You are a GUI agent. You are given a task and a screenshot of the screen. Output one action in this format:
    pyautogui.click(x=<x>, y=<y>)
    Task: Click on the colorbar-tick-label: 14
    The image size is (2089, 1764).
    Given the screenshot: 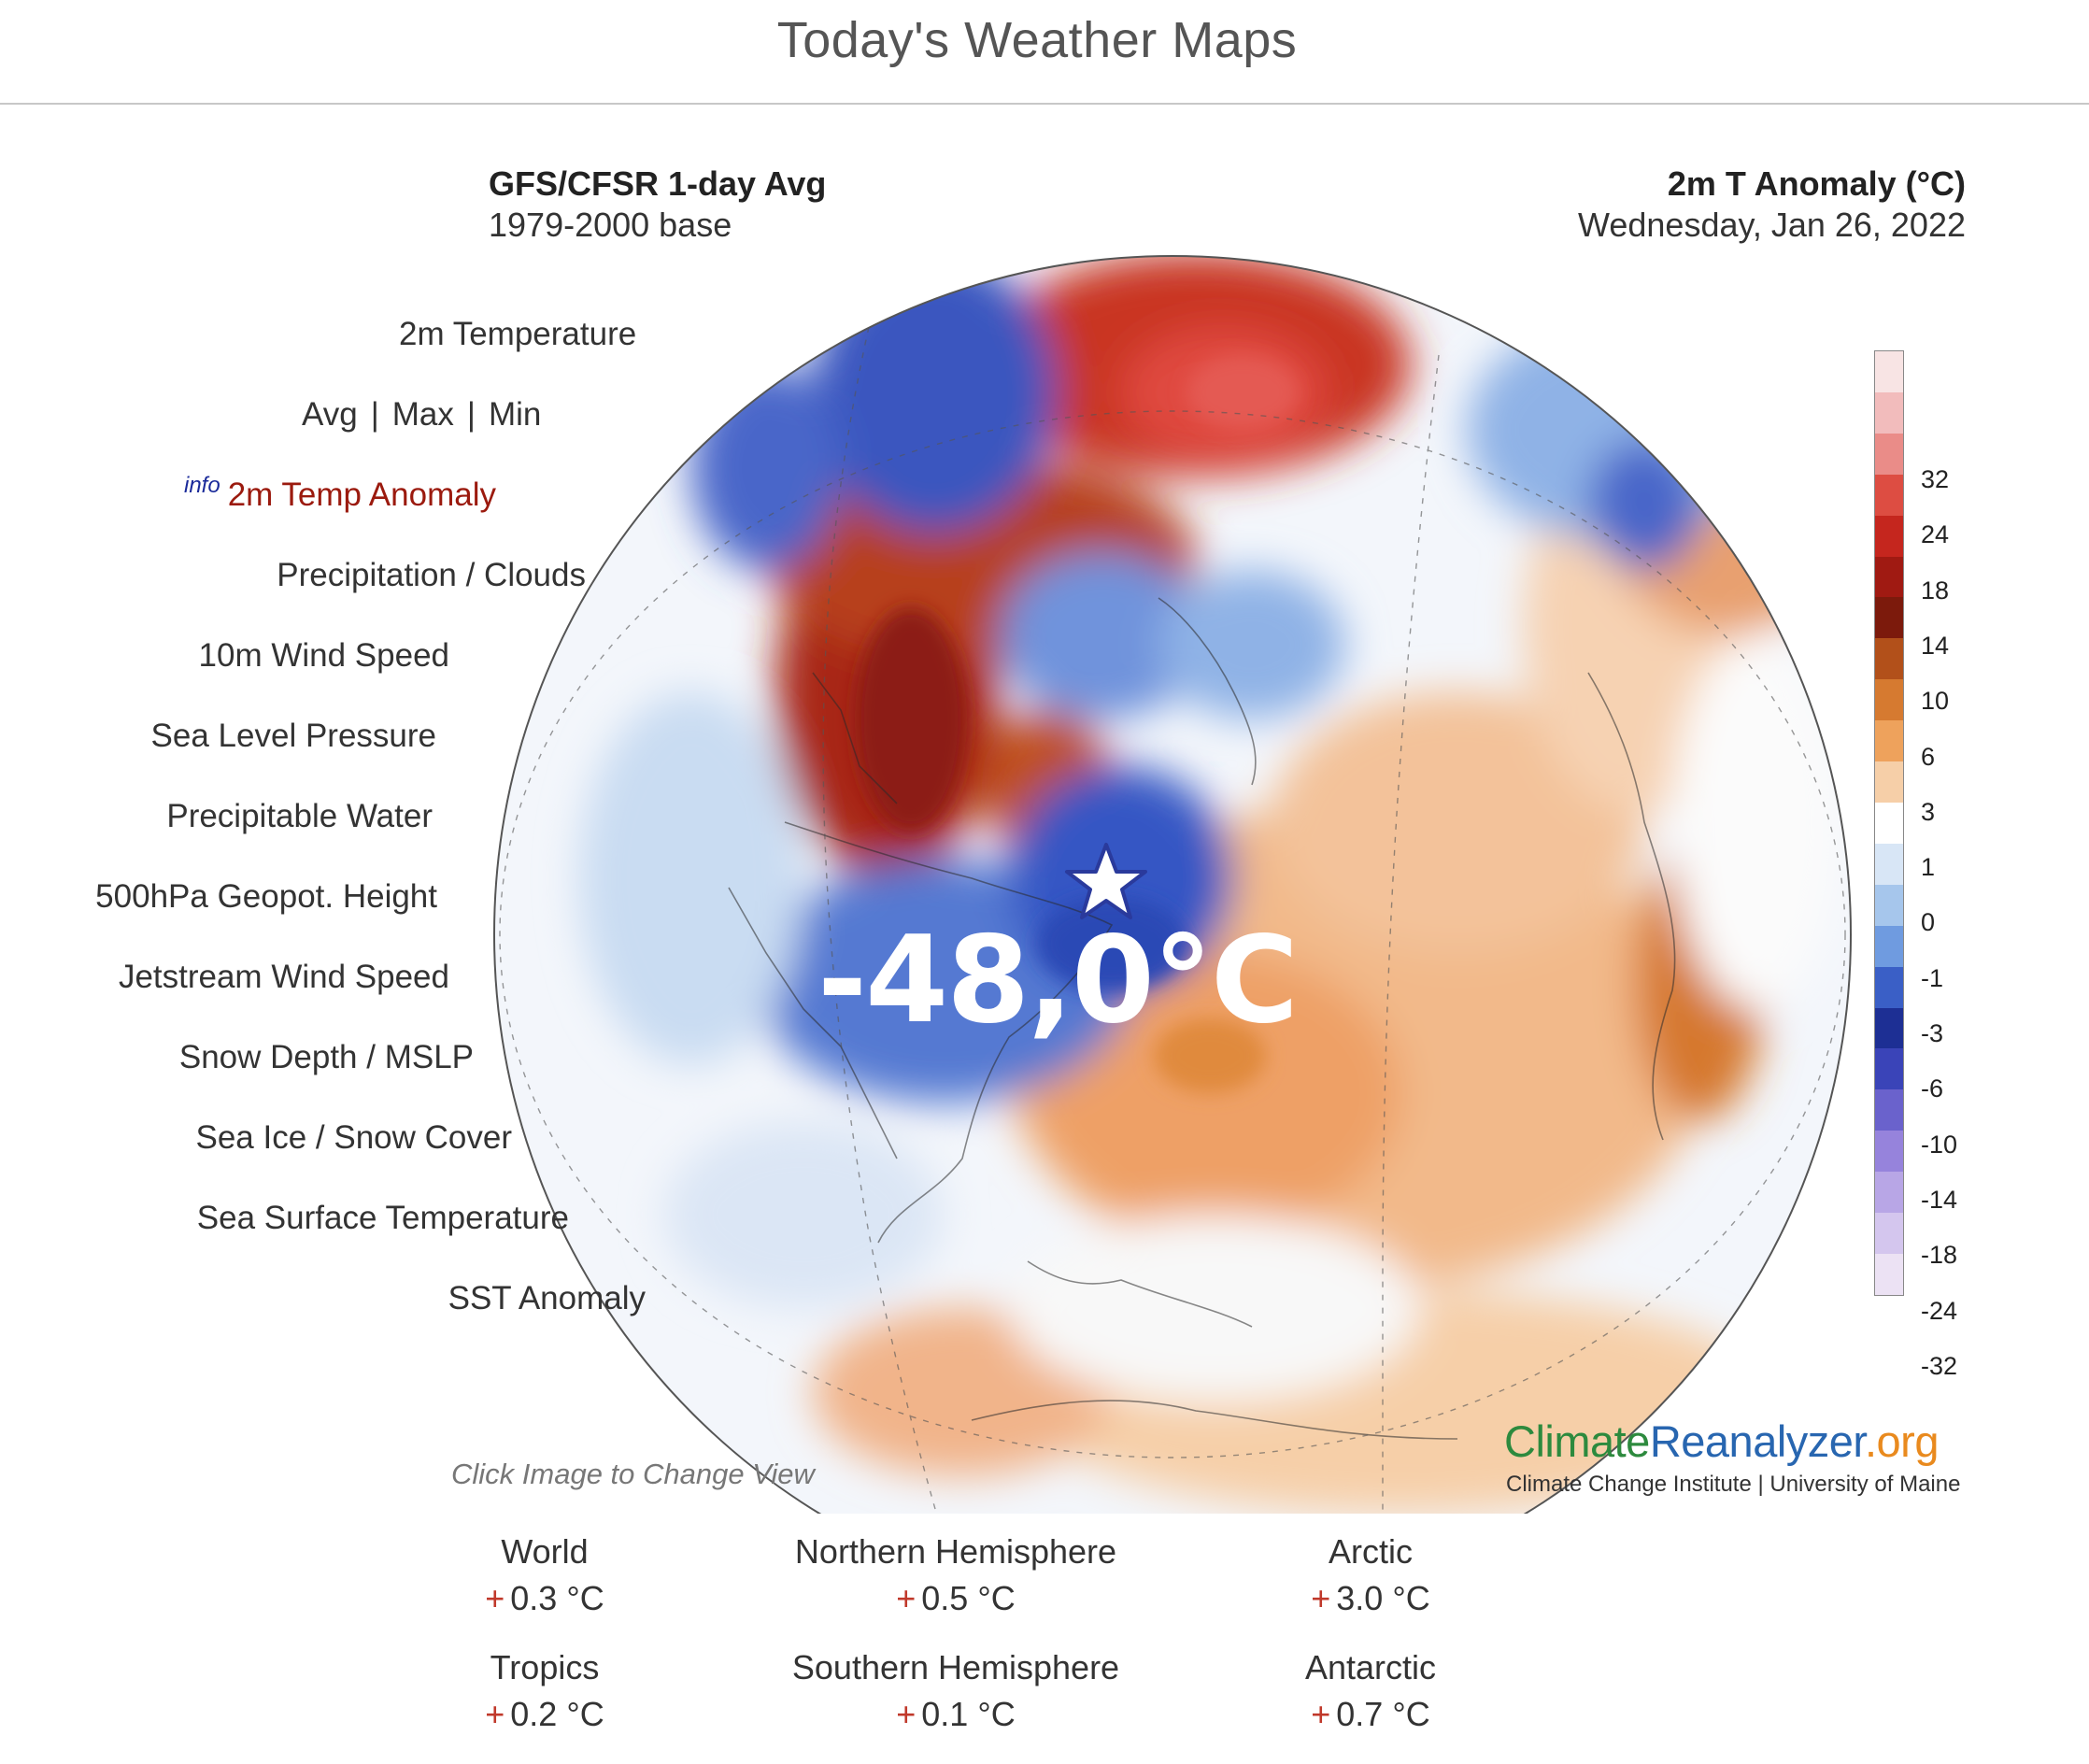 What is the action you would take?
    pyautogui.click(x=1935, y=645)
    